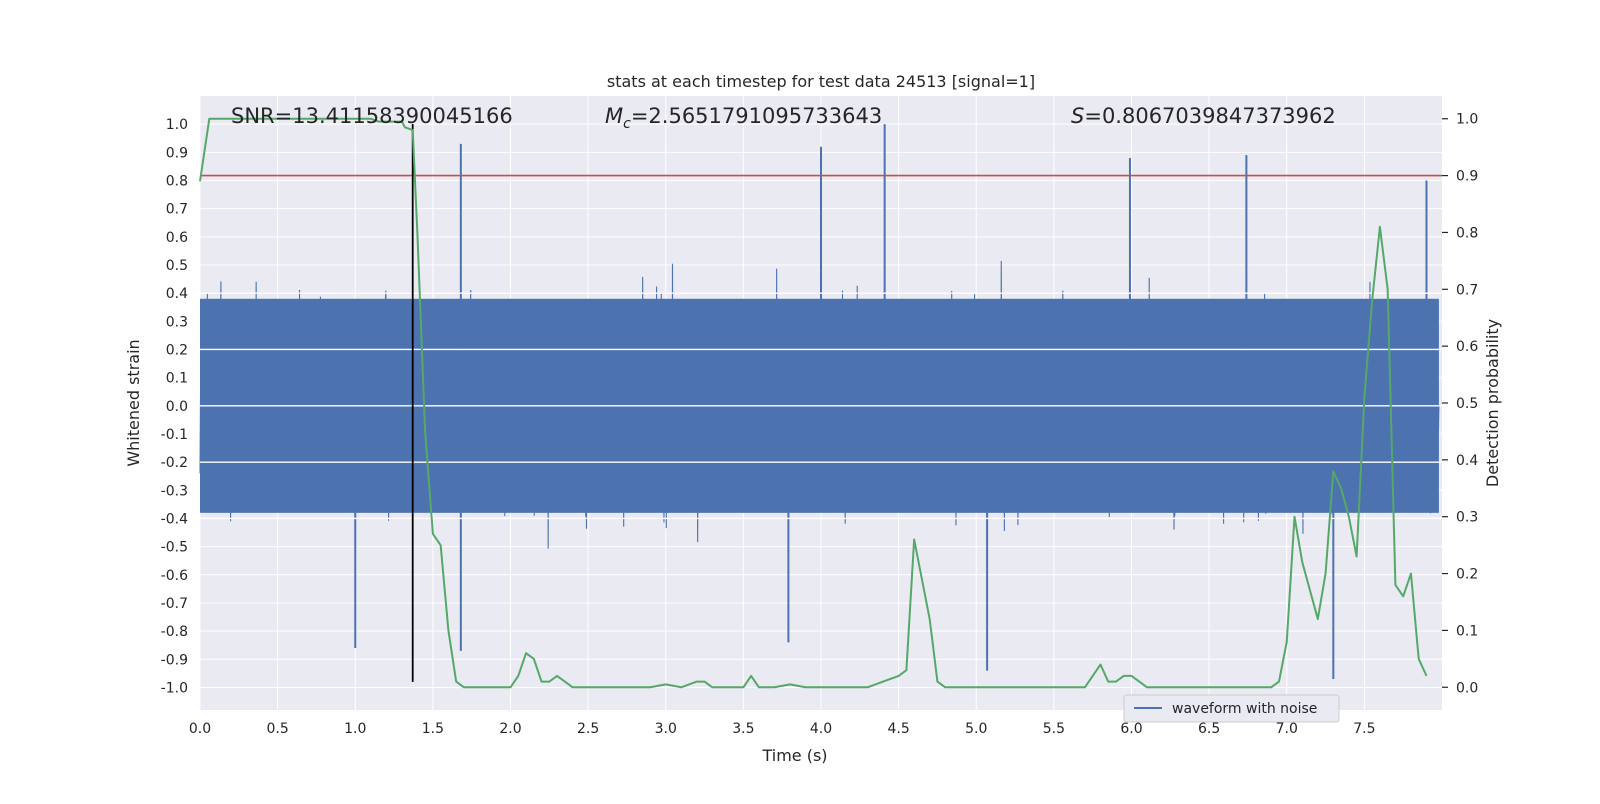 The height and width of the screenshot is (804, 1600). I want to click on x-tick-label: 7.0, so click(1287, 729).